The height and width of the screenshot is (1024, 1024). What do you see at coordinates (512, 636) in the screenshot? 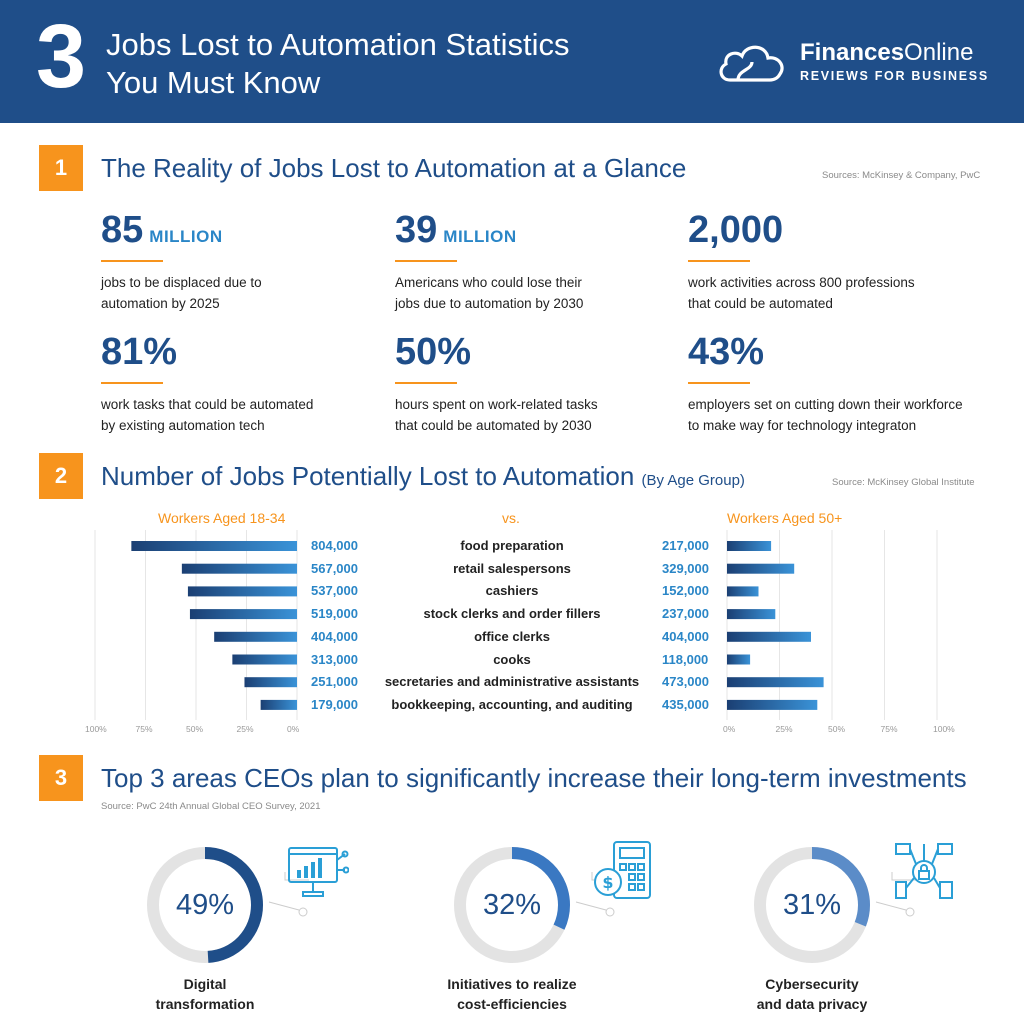
I see `category-label: office clerks` at bounding box center [512, 636].